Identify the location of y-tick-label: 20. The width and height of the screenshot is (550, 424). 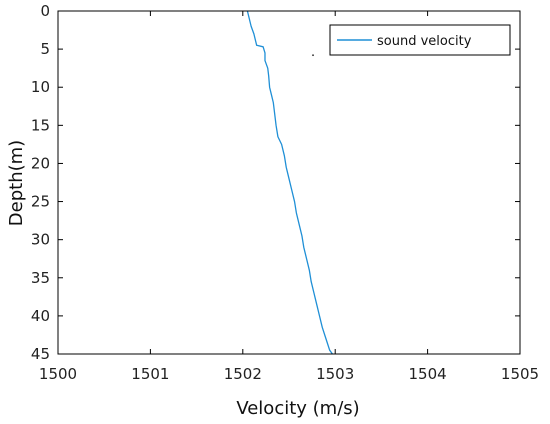
(40, 163).